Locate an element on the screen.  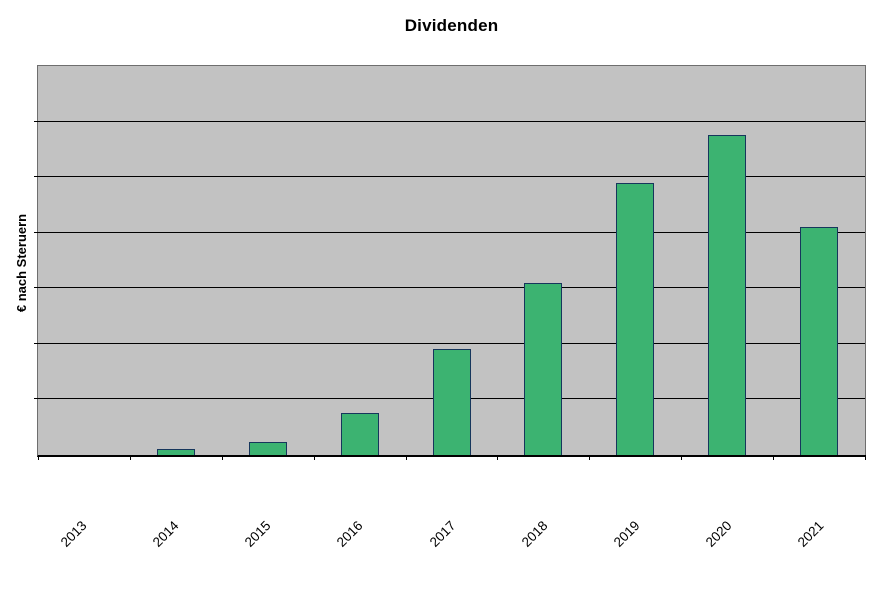
x-axis-label-2021: 2021 is located at coordinates (810, 534).